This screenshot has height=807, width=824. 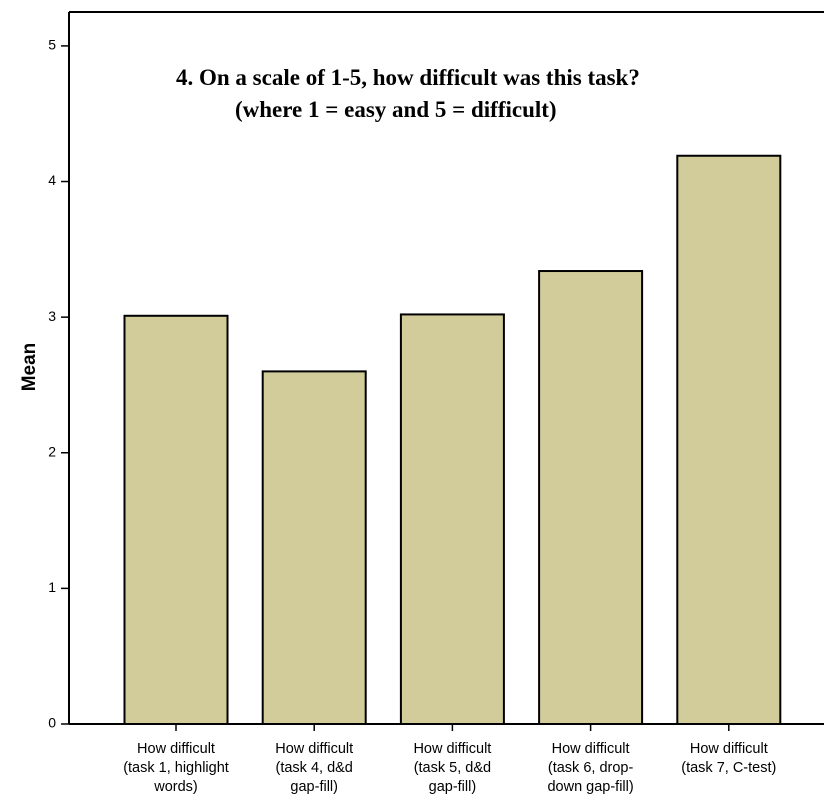 What do you see at coordinates (52, 316) in the screenshot?
I see `y-tick-label: 3` at bounding box center [52, 316].